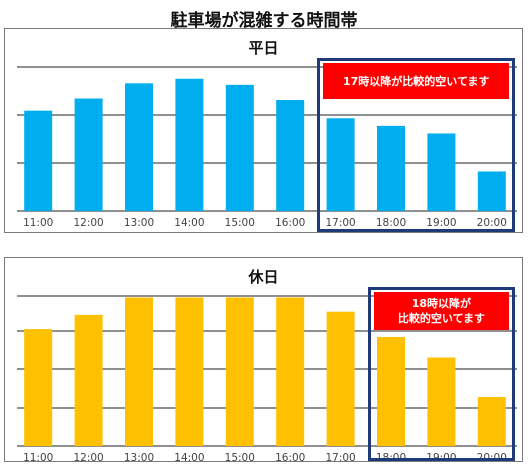 This screenshot has height=466, width=528. Describe the element at coordinates (391, 457) in the screenshot. I see `holiday-x-tick-label: 18:00` at that location.